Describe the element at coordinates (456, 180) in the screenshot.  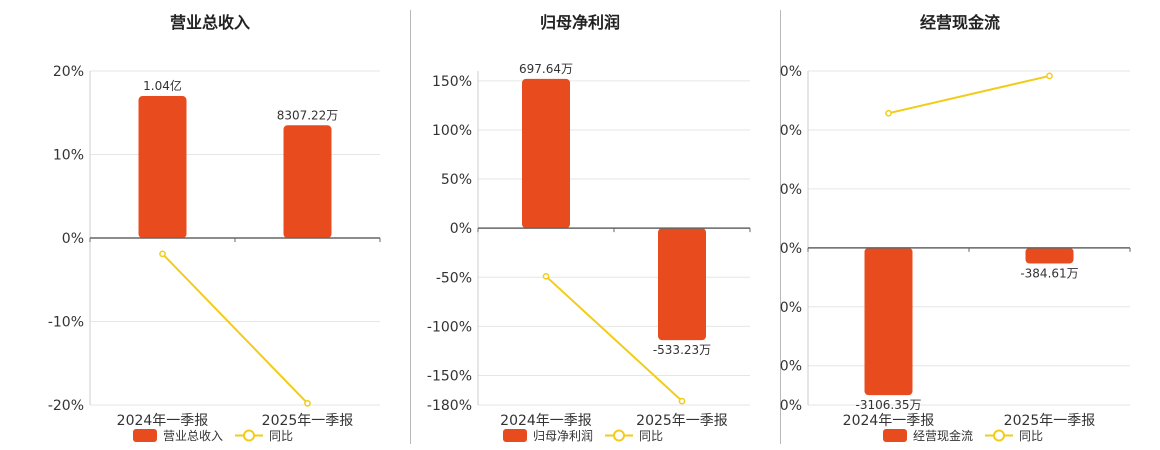
I see `y-tick-label: 50%` at that location.